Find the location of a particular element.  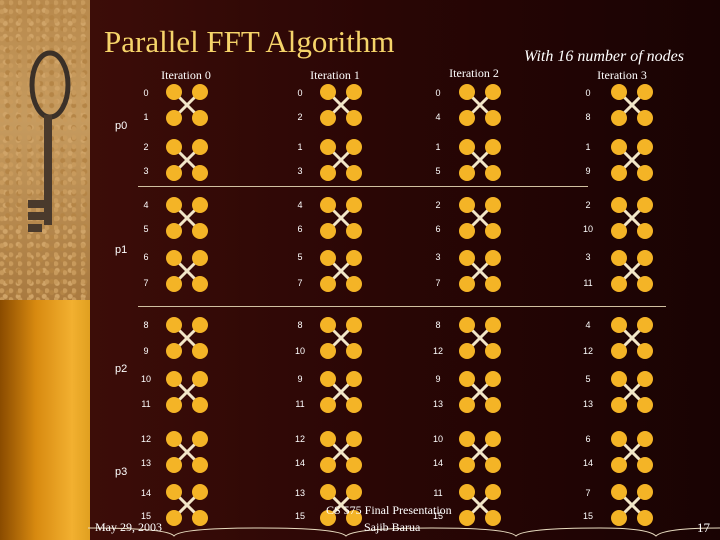

butterfly-c2-g5 is located at coordinates (480, 392).